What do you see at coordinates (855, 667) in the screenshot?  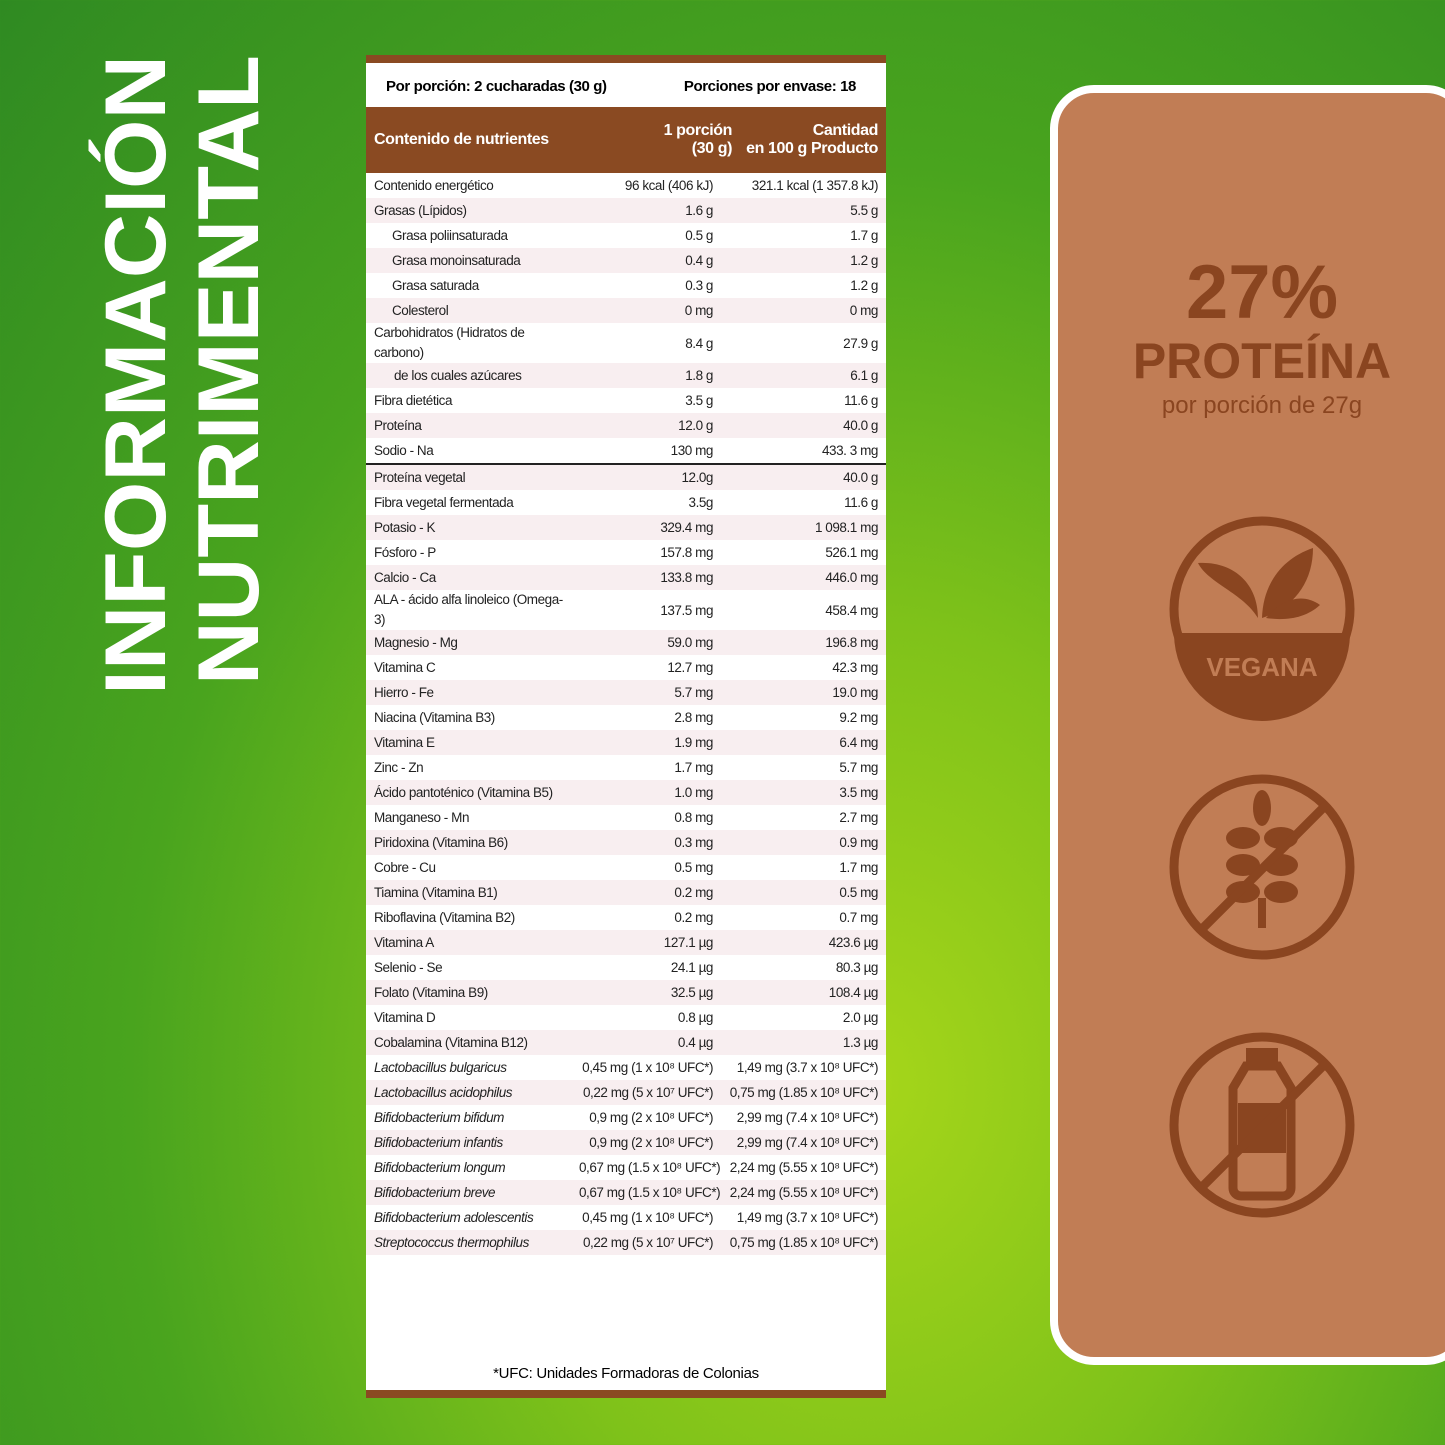 I see `nutrient-amount: 42.3 mg` at bounding box center [855, 667].